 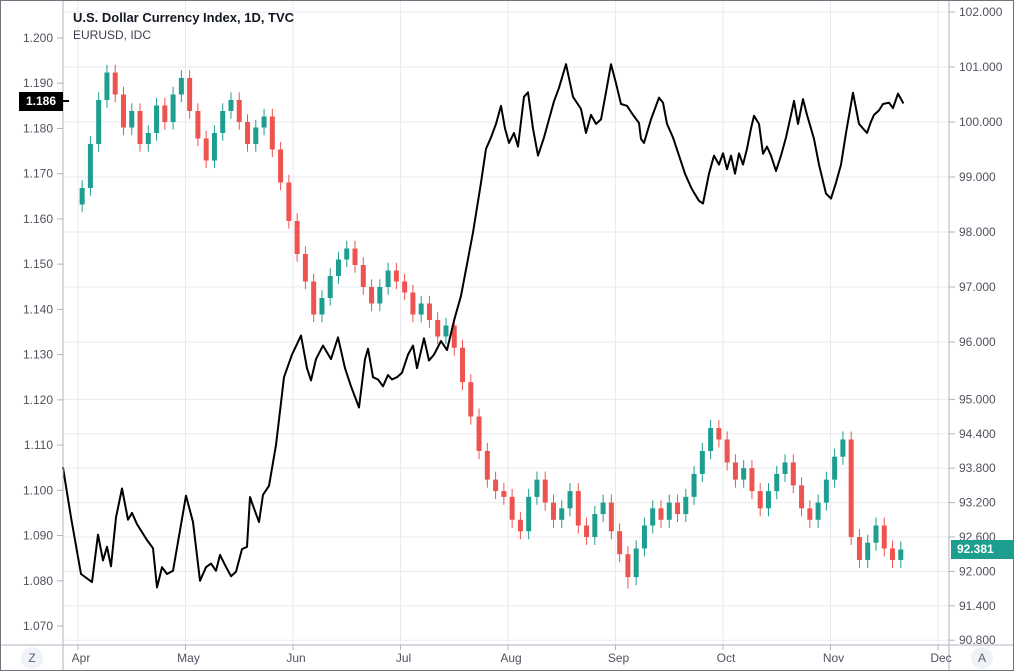 I want to click on time-axis, so click(x=506, y=658).